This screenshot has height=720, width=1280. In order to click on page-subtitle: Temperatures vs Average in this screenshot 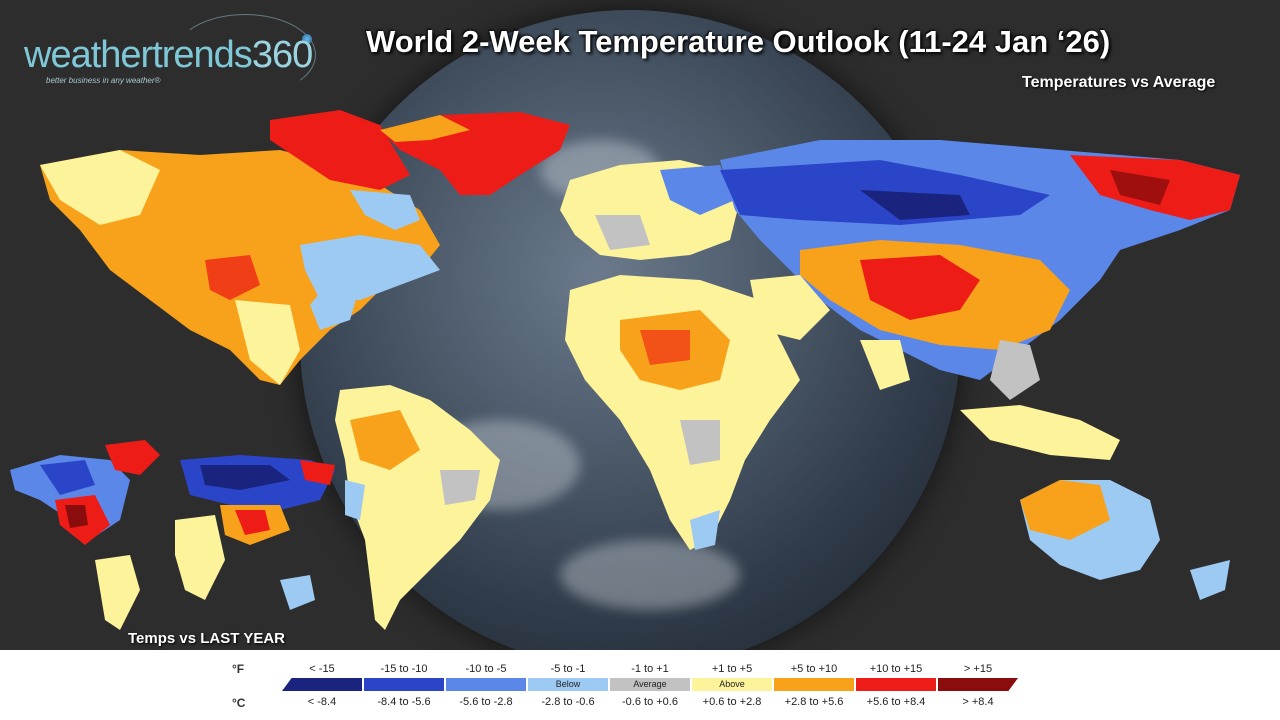, I will do `click(1119, 82)`.